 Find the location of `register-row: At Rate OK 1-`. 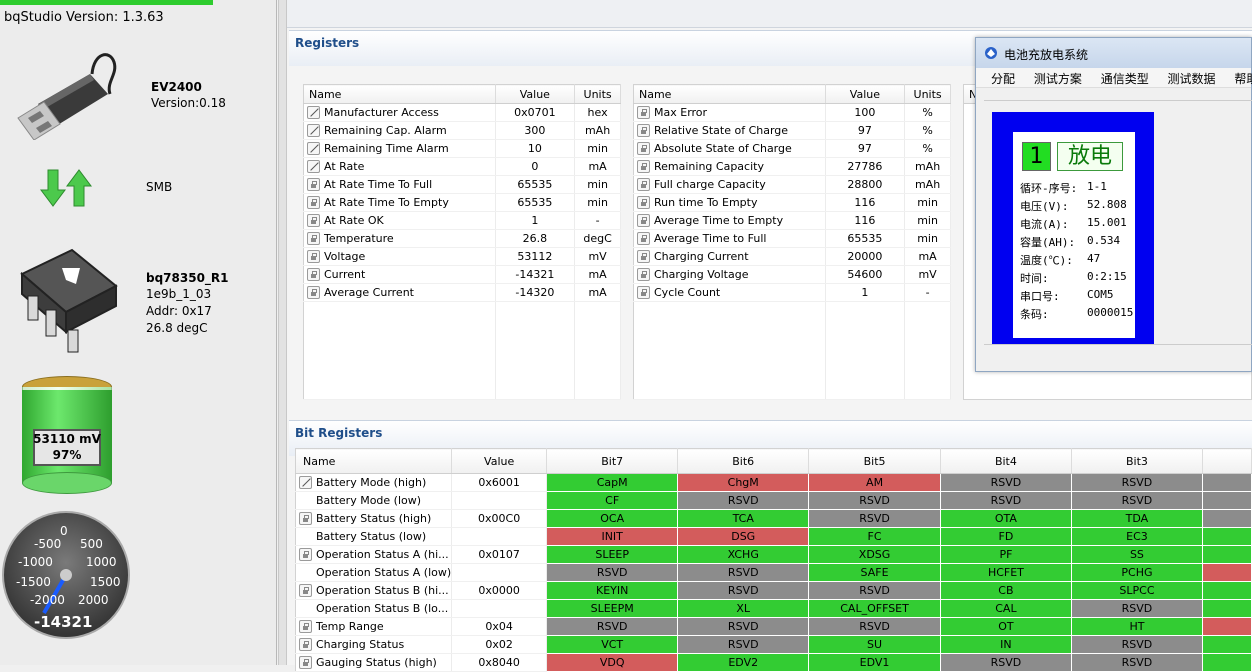

register-row: At Rate OK 1- is located at coordinates (462, 220).